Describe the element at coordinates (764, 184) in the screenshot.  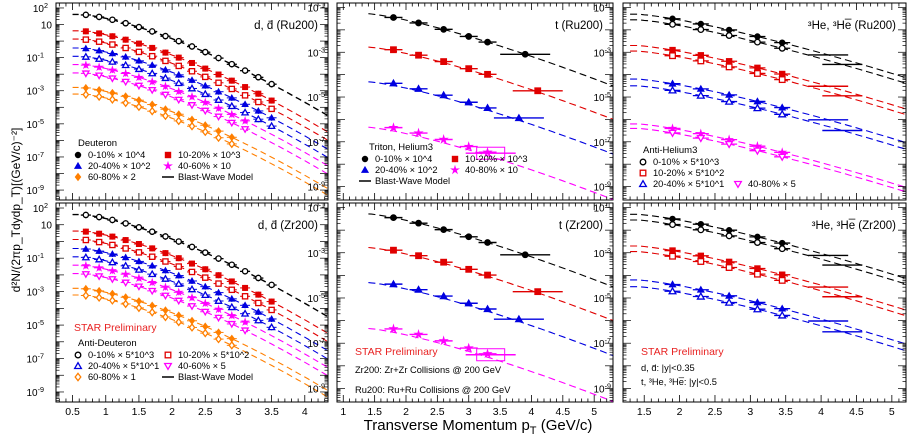
I see `legend-item: 40-80% × 5` at that location.